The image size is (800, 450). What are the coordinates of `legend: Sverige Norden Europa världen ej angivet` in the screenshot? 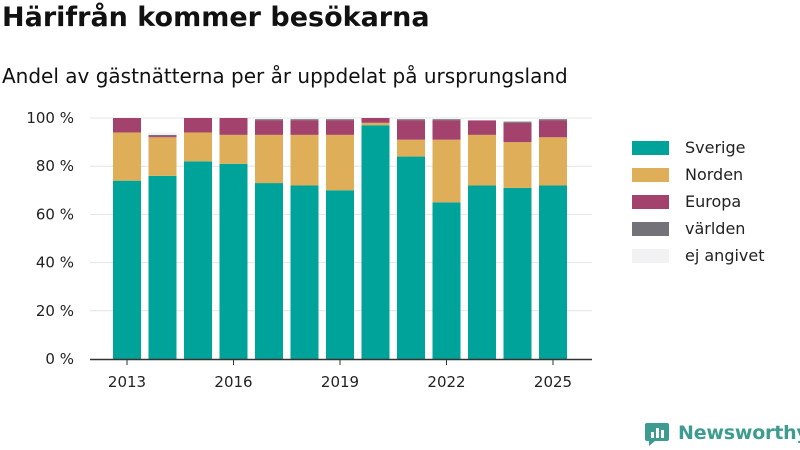 It's located at (698, 201).